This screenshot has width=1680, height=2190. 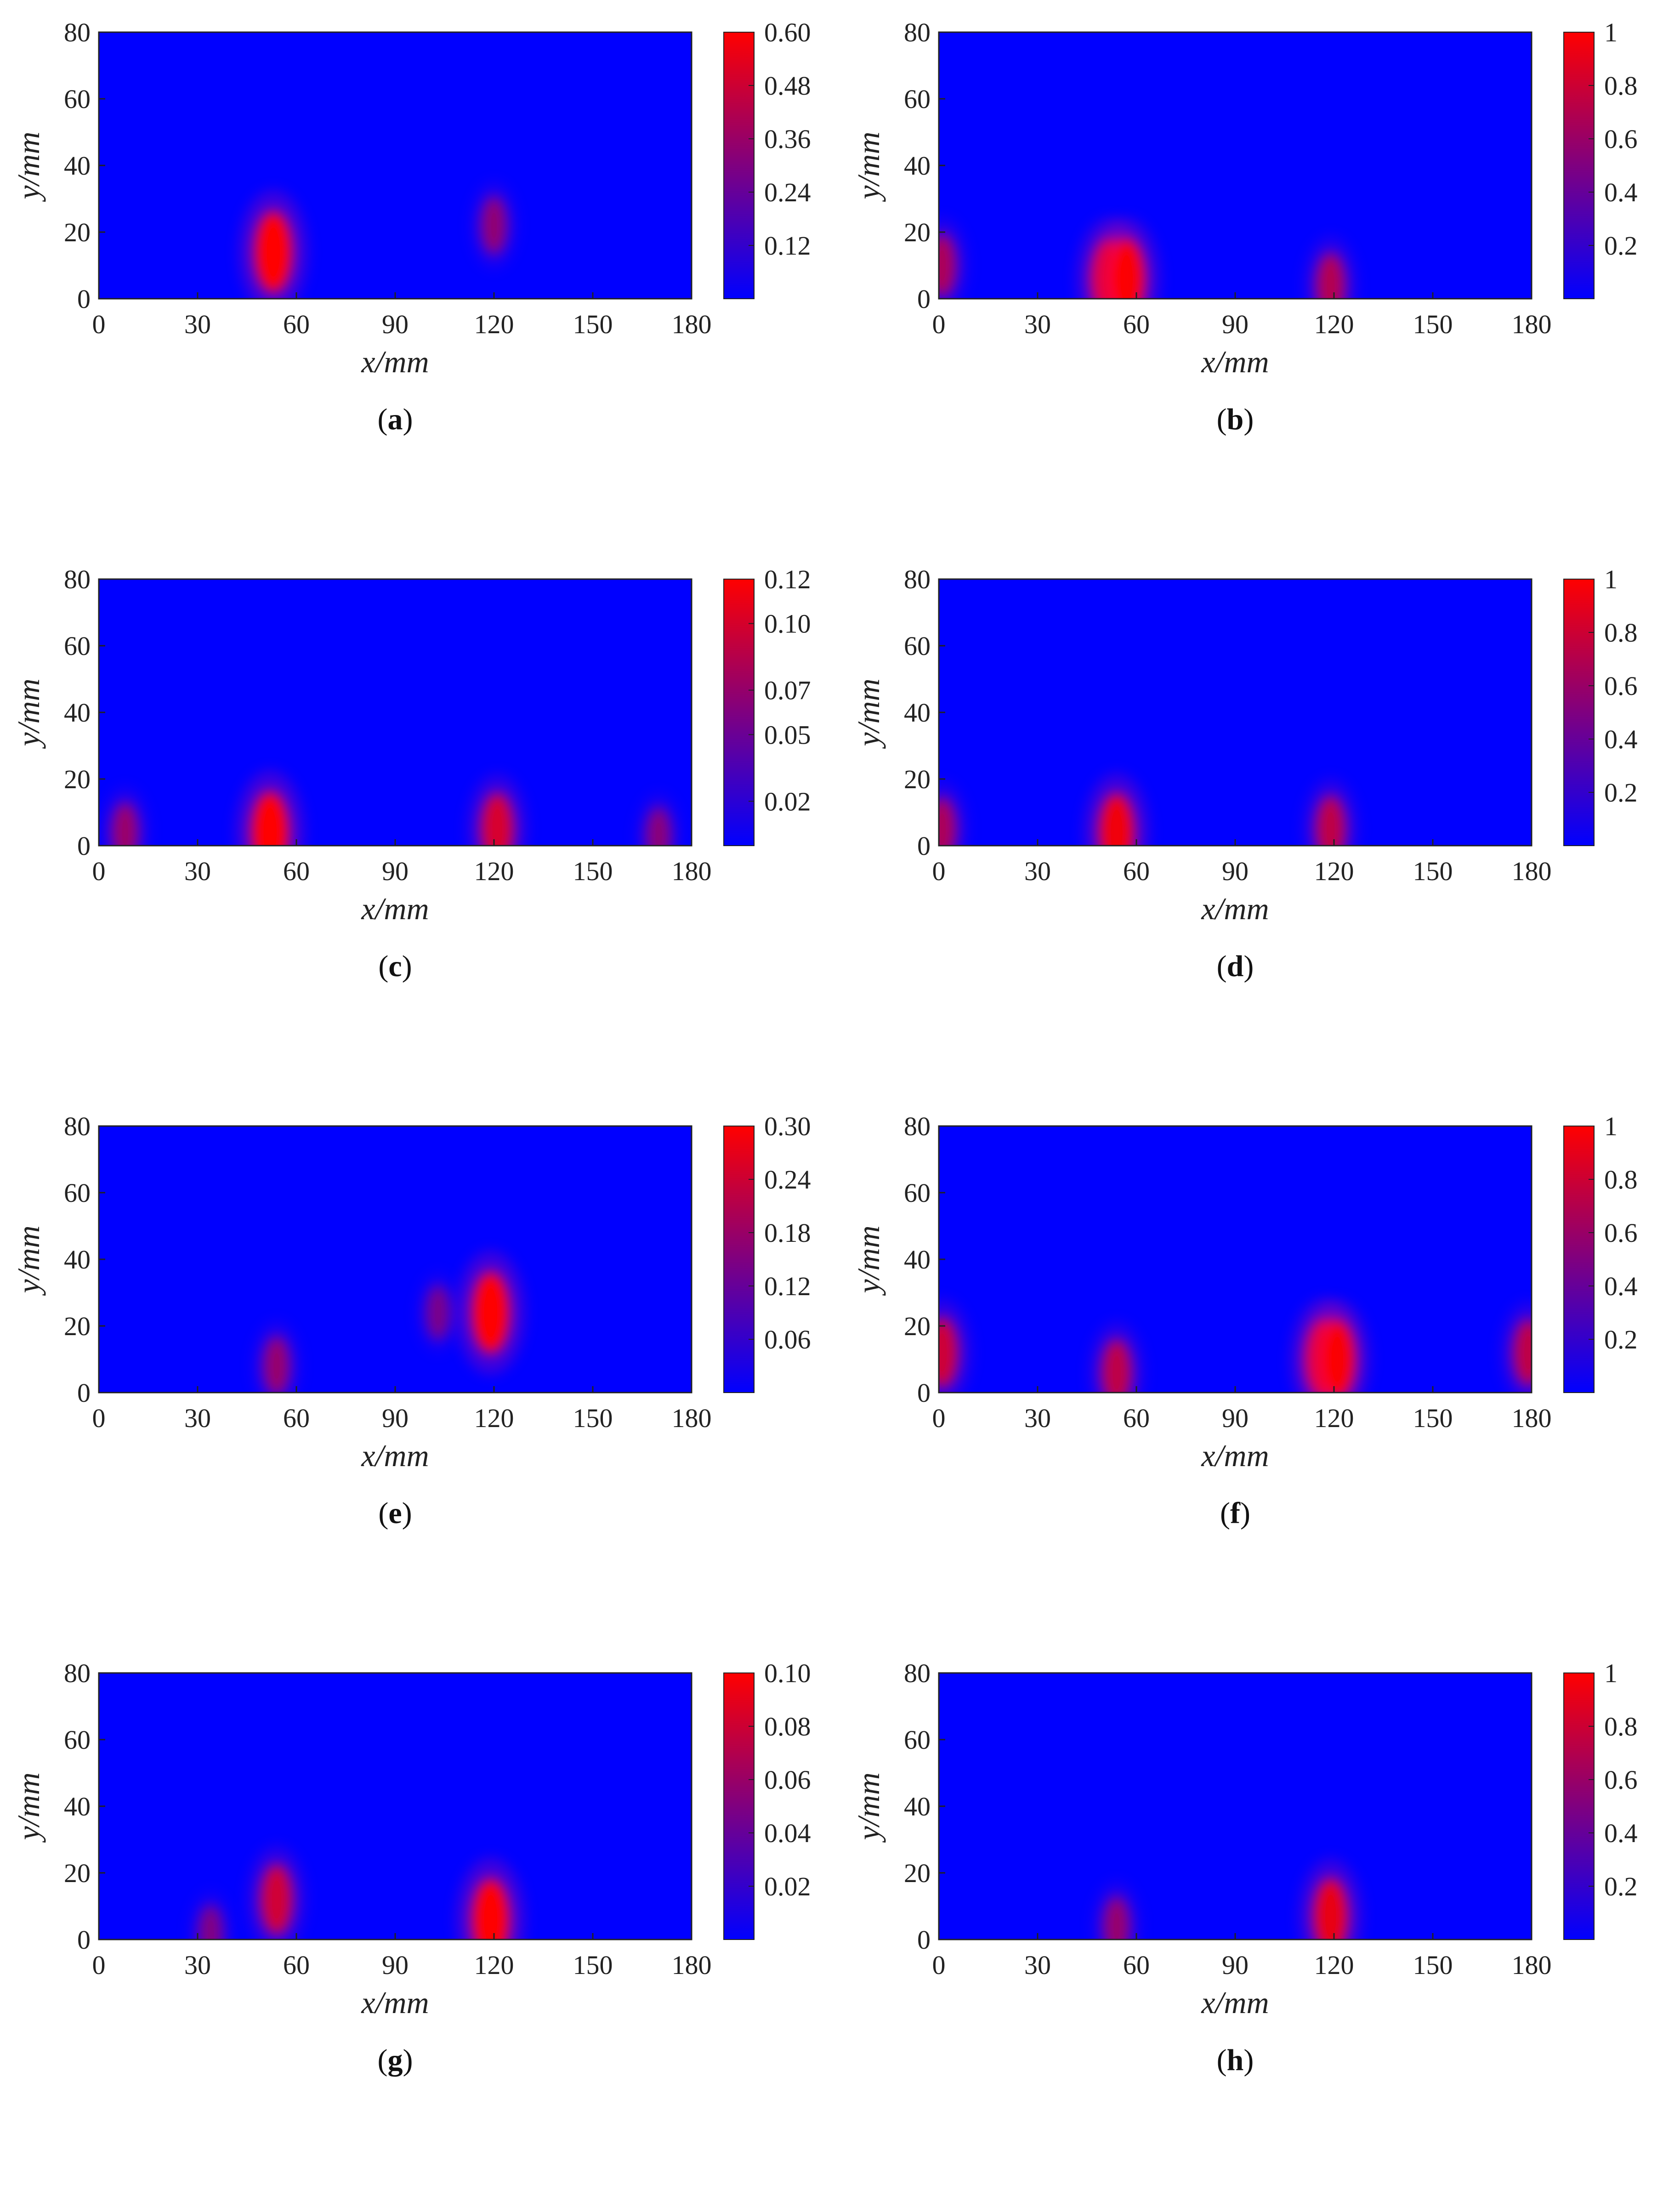 I want to click on panel-label: (g), so click(x=395, y=2060).